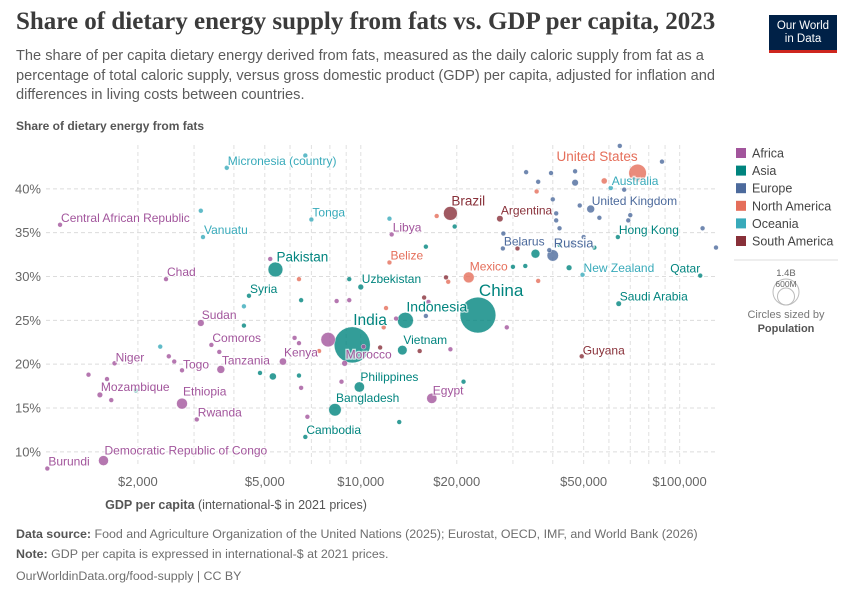 The image size is (850, 600). Describe the element at coordinates (583, 481) in the screenshot. I see `x-tick-label: $50,000` at that location.